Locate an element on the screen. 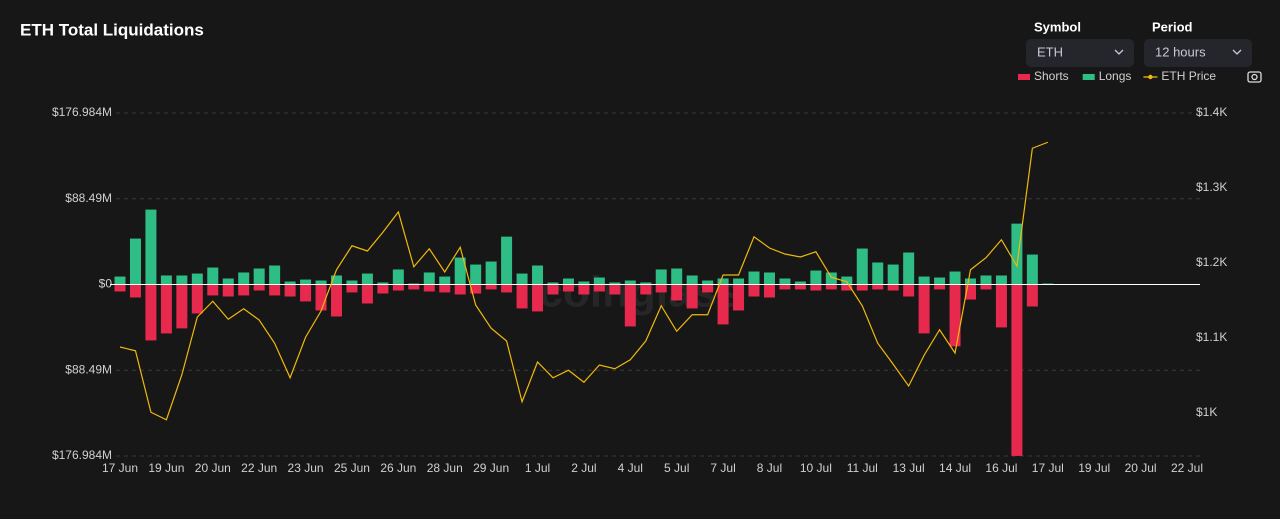  symbol-select: ETH is located at coordinates (1080, 53).